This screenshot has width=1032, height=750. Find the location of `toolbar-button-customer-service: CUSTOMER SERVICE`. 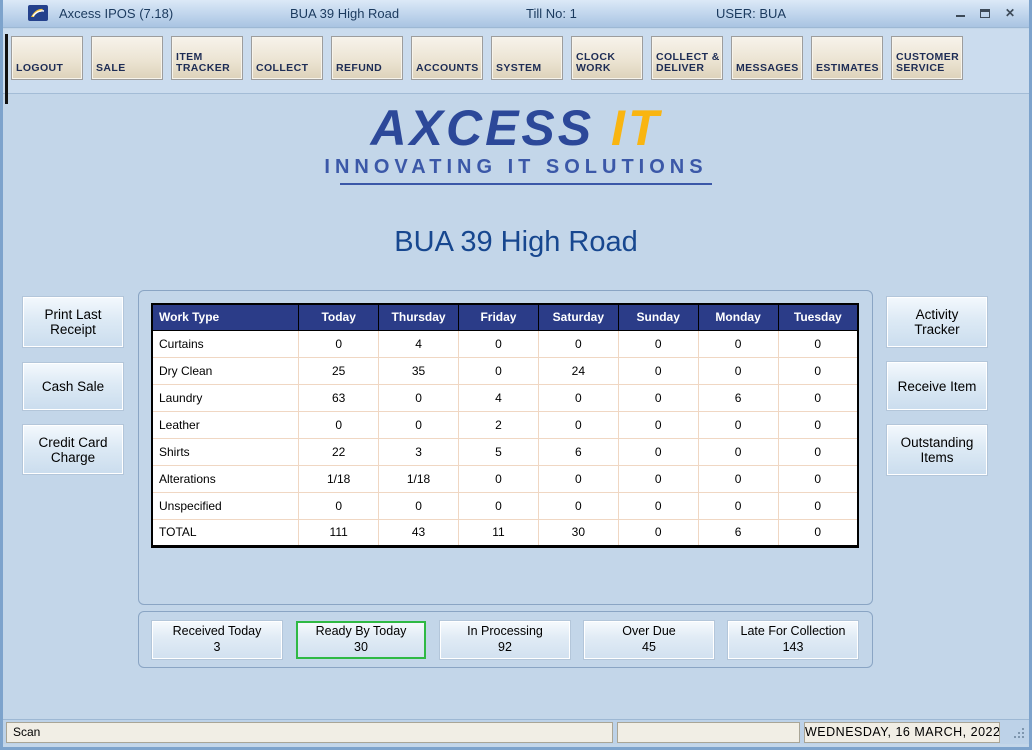

toolbar-button-customer-service: CUSTOMER SERVICE is located at coordinates (927, 58).